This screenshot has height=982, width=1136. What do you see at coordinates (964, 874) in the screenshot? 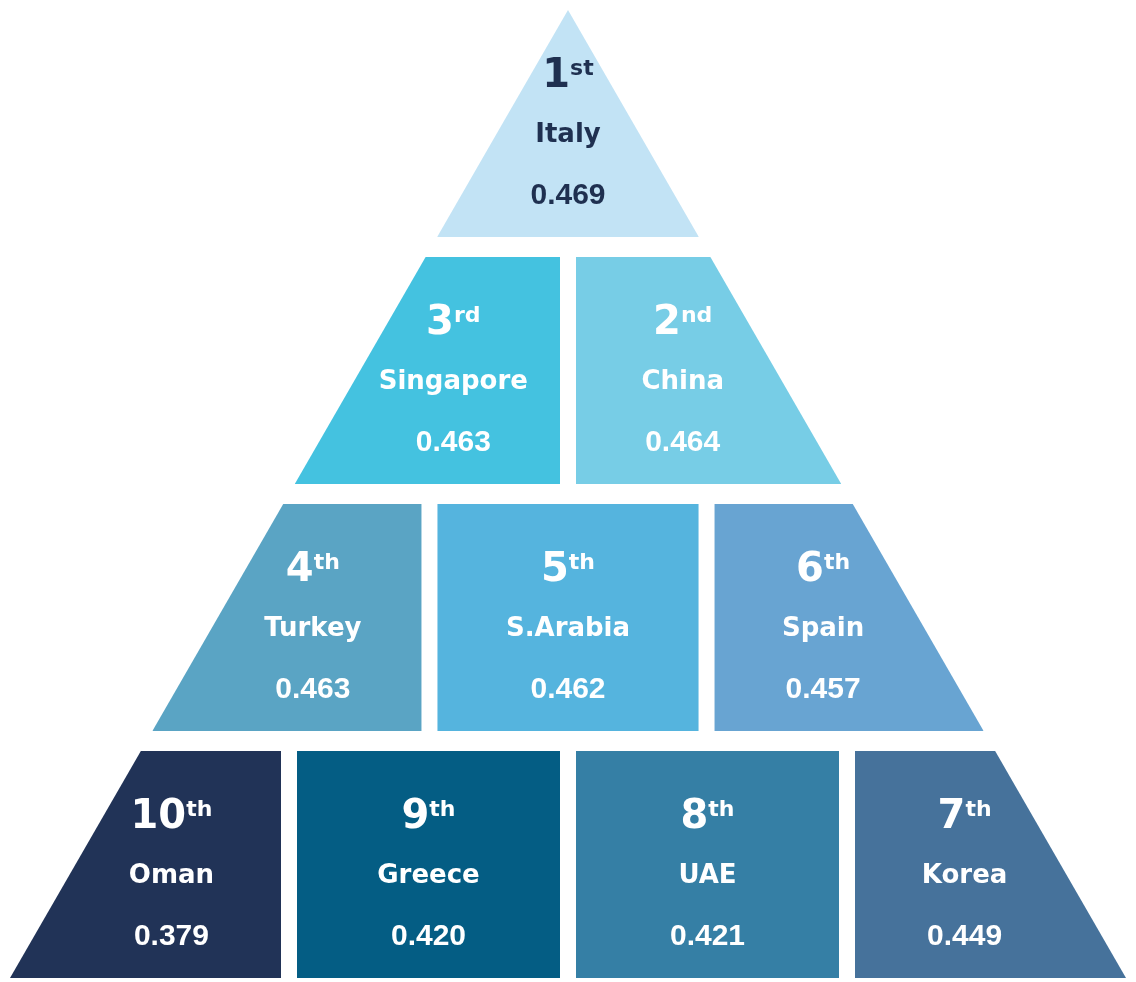
I see `category-label: Korea` at bounding box center [964, 874].